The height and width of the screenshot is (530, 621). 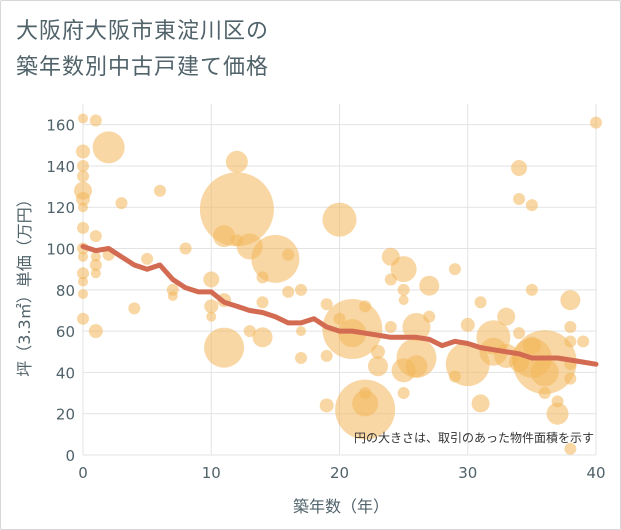 I want to click on x-tick-label: 10, so click(x=211, y=473).